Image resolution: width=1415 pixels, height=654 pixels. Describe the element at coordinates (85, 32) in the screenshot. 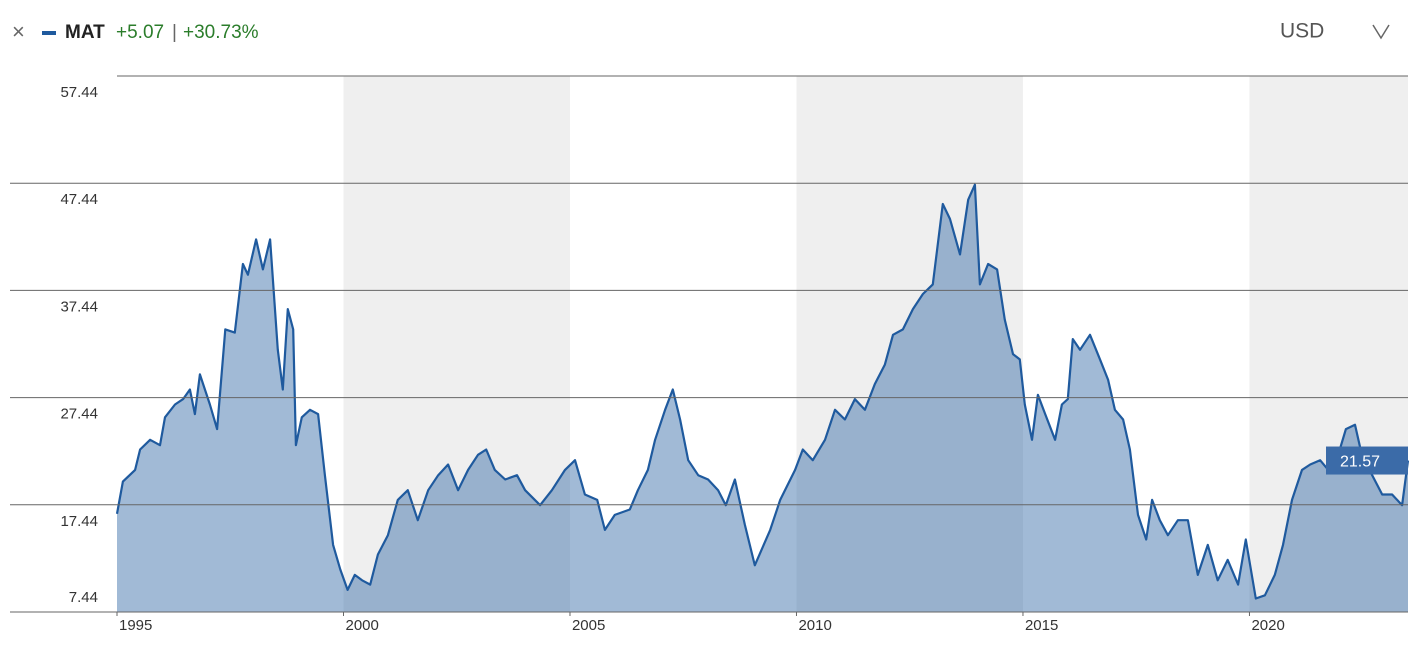

I see `ticker: MAT` at that location.